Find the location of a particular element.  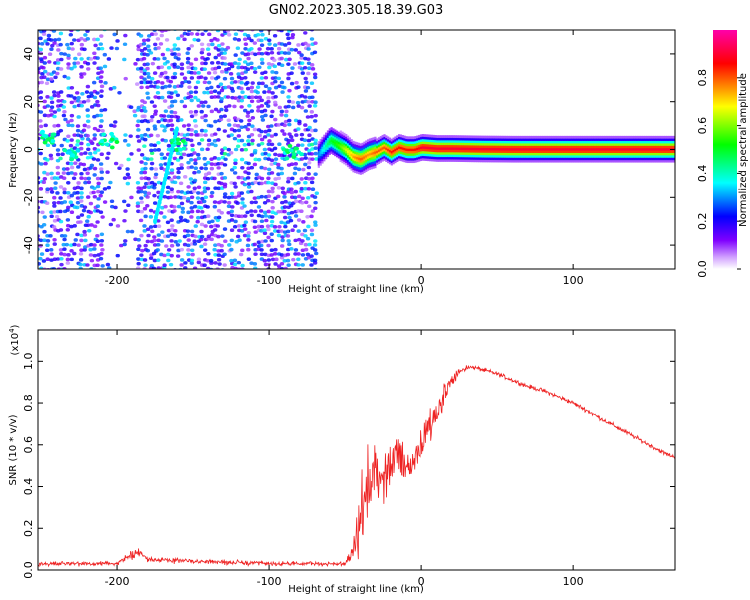

patch-cell is located at coordinates (290, 145).